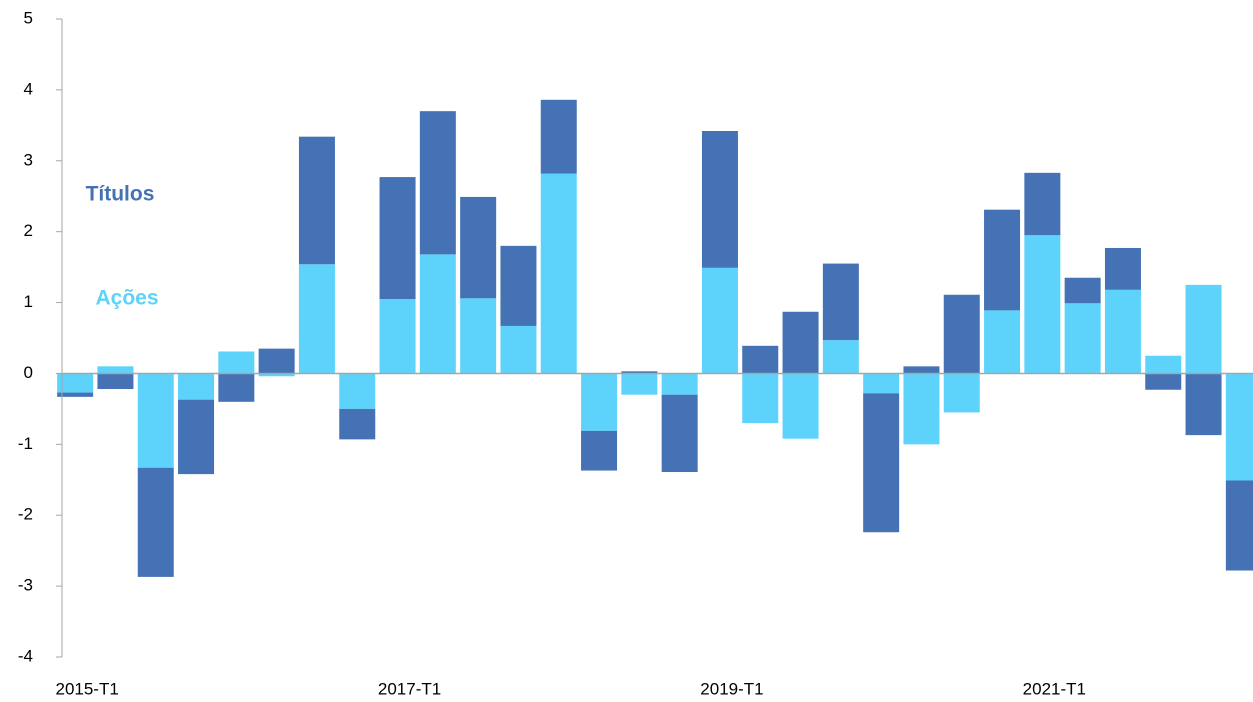  I want to click on x-tick-label: 2021-T1, so click(1054, 688).